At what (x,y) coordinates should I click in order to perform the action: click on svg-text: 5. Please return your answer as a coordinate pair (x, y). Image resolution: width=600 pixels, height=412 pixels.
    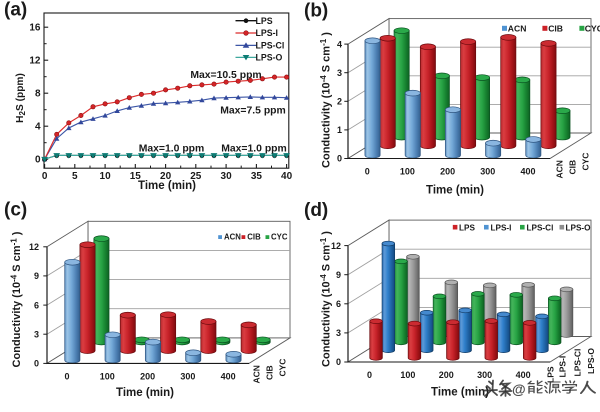
    Looking at the image, I should click on (75, 176).